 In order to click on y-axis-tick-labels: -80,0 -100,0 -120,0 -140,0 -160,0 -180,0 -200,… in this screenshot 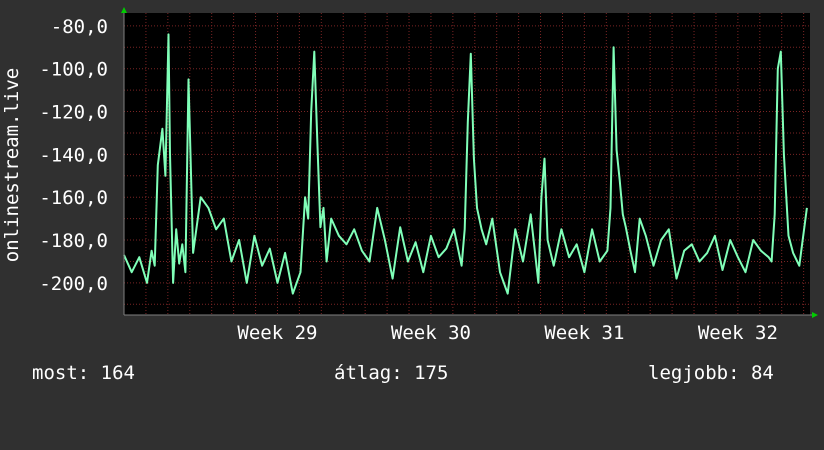, I will do `click(73, 155)`.